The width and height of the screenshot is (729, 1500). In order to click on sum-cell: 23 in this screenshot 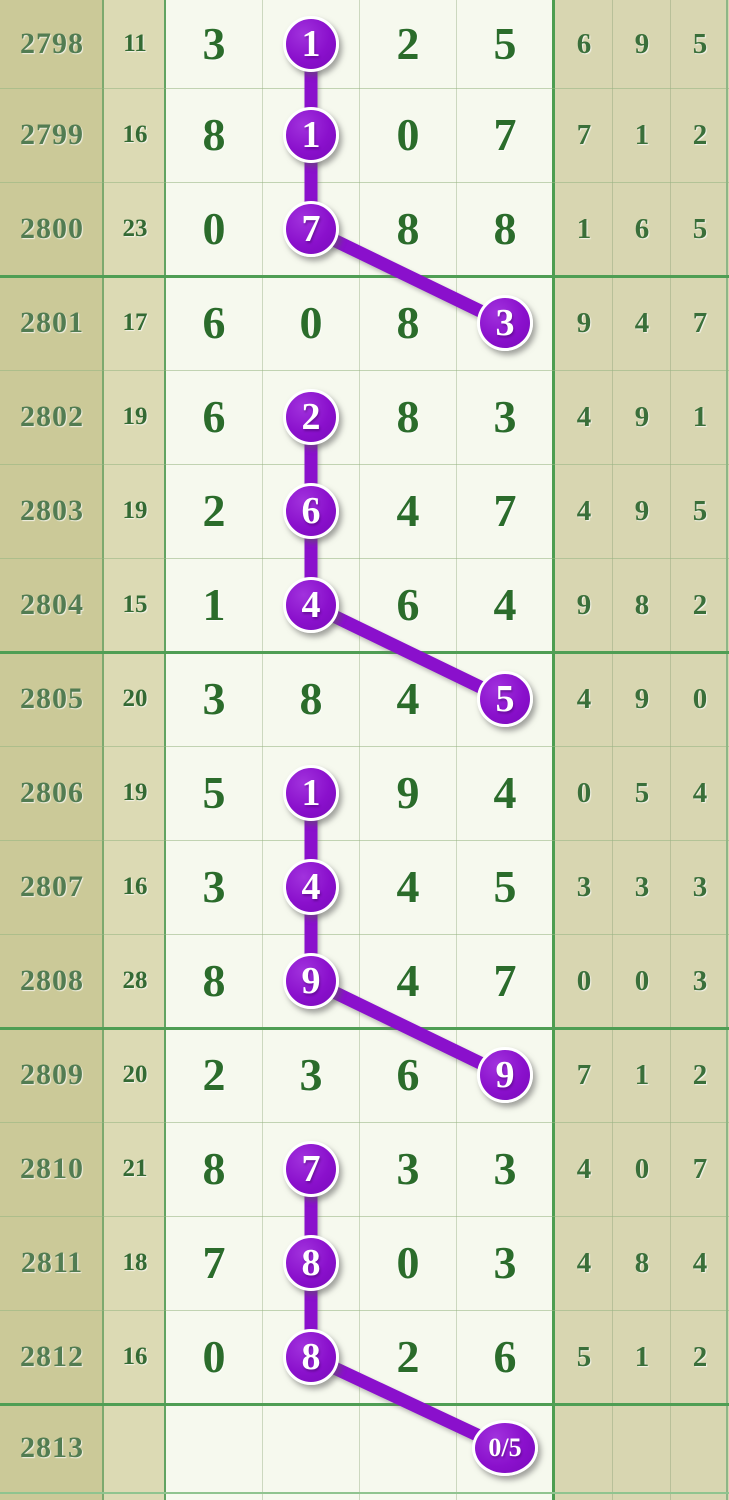, I will do `click(135, 228)`.